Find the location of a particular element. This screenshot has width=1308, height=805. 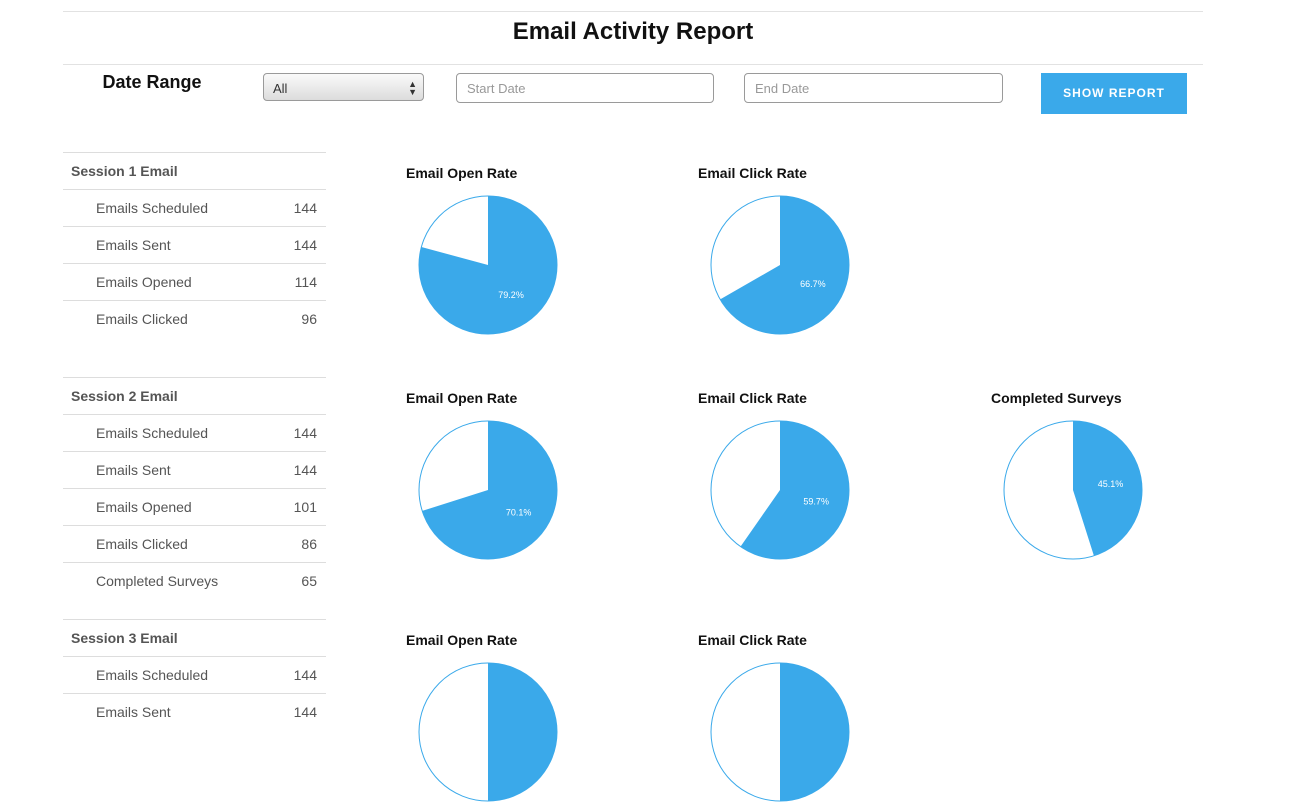

pie-chart-click-rate-1: 66.7% is located at coordinates (780, 265).